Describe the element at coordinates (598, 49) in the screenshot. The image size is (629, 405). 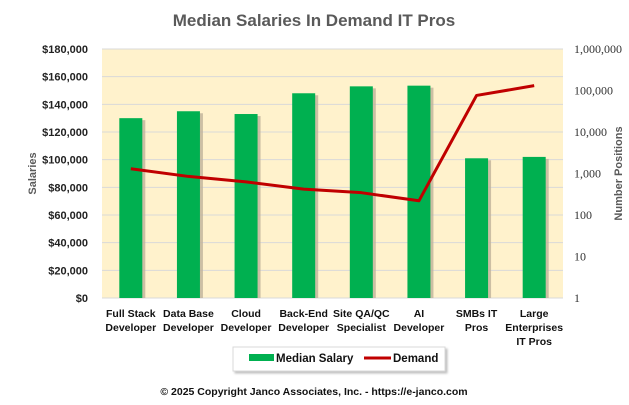
I see `right-tick-label: 1,000,000` at that location.